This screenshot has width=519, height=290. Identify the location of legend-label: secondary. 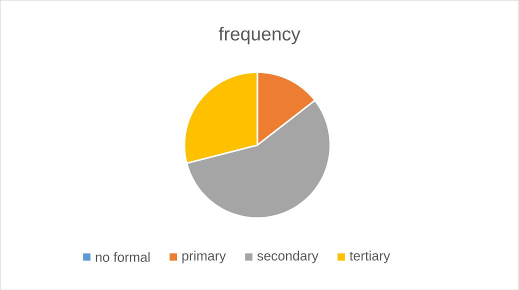
(287, 257).